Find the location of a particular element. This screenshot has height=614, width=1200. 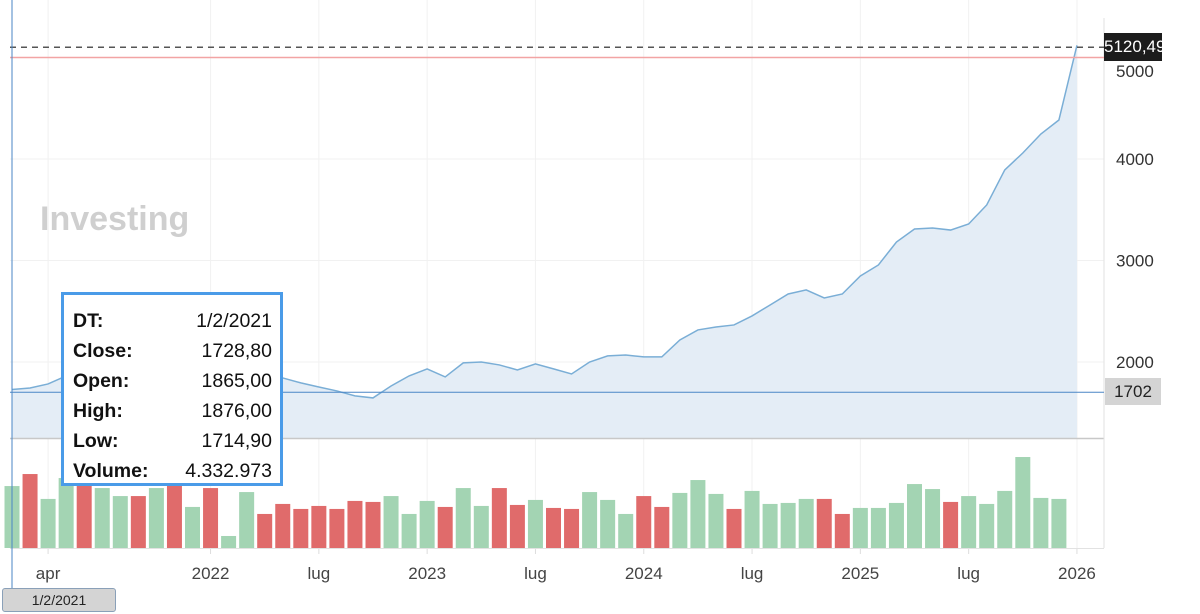

value: 4.332.973 is located at coordinates (228, 471).